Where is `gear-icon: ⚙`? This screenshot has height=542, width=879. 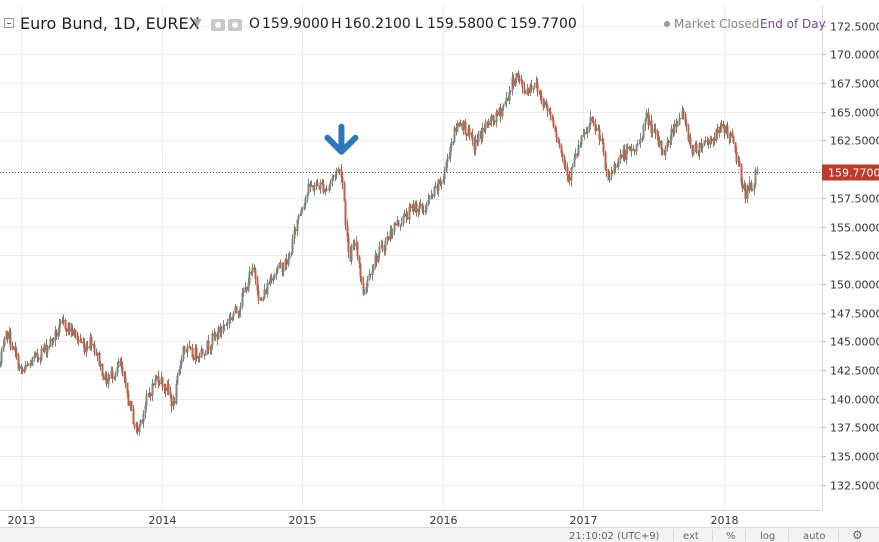 gear-icon: ⚙ is located at coordinates (857, 535).